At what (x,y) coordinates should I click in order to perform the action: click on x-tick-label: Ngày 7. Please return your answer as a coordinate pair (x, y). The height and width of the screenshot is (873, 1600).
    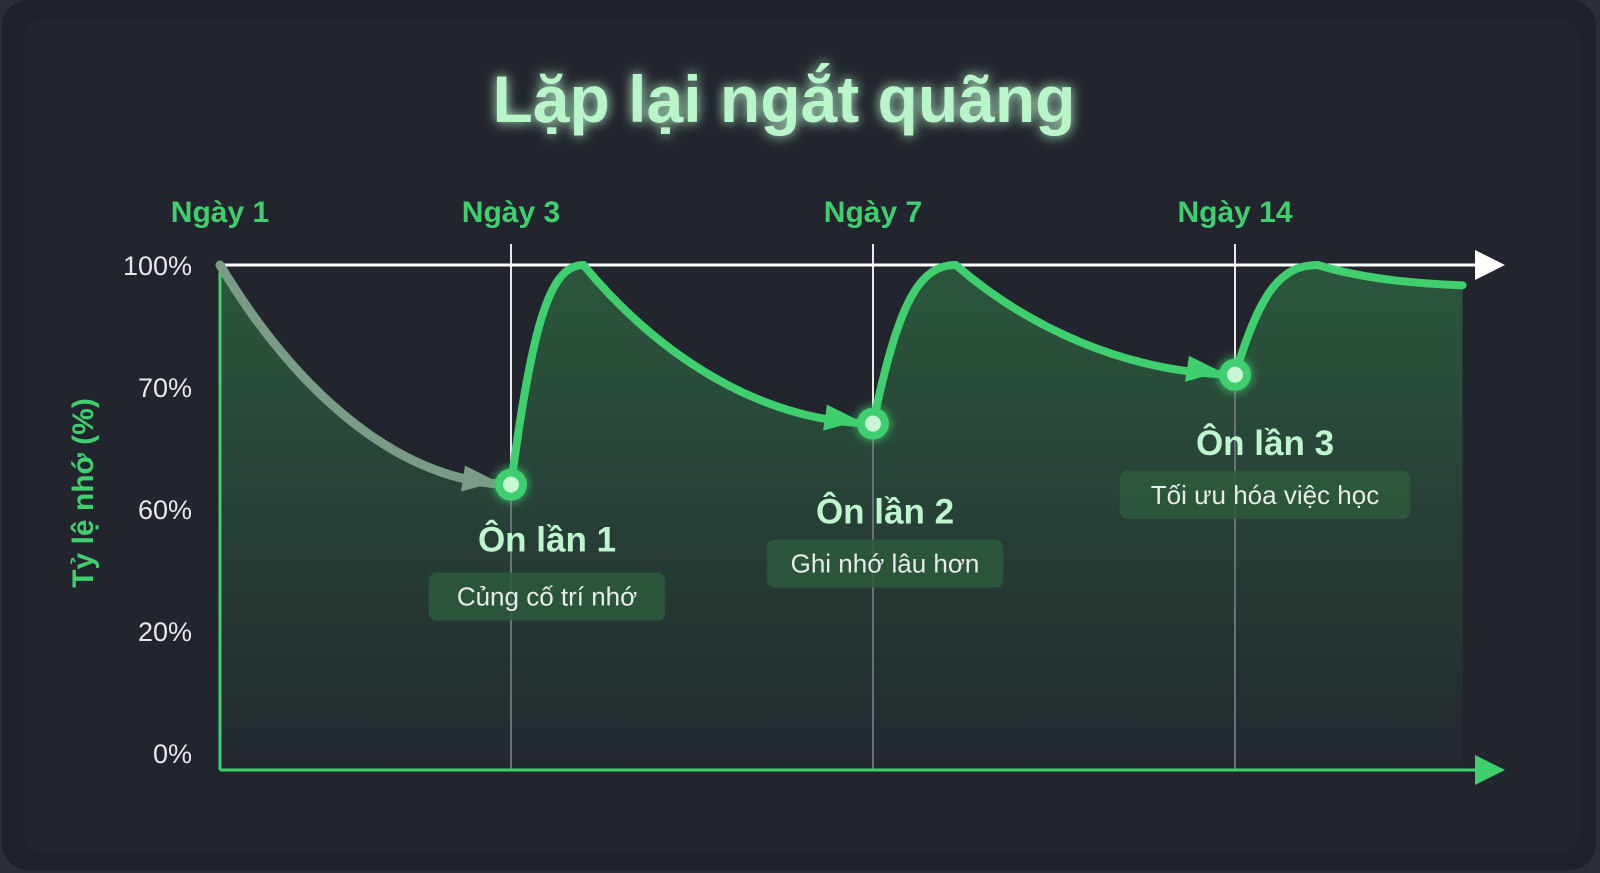
    Looking at the image, I should click on (873, 212).